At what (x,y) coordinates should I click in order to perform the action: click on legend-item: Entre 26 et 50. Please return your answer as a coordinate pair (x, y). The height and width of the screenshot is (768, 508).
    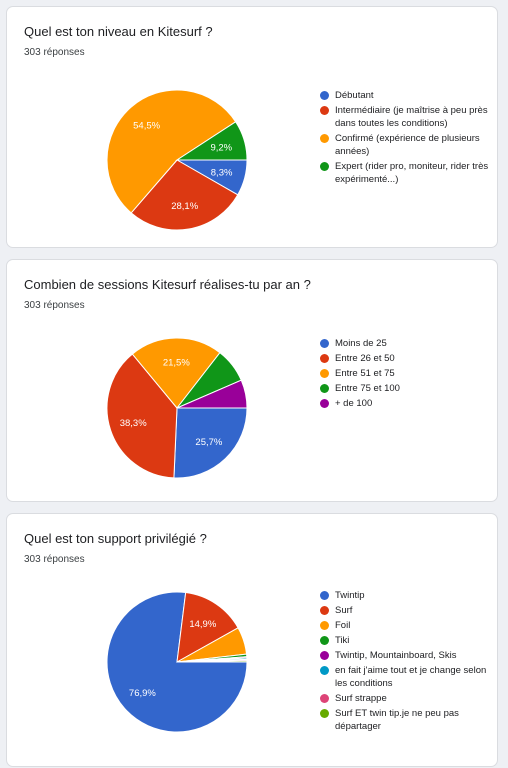
    Looking at the image, I should click on (405, 358).